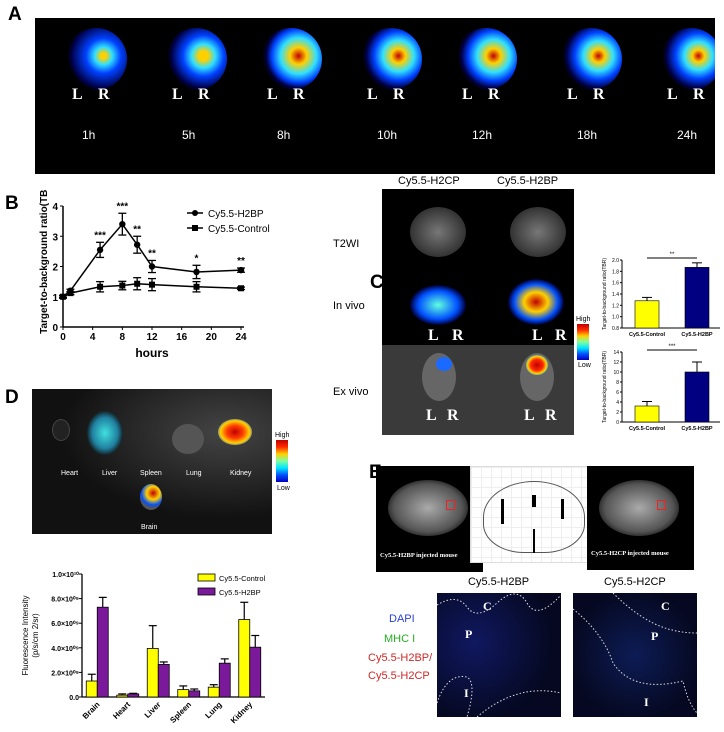 The width and height of the screenshot is (724, 732). Describe the element at coordinates (478, 390) in the screenshot. I see `ex-vivo-imaging-panel: L R L R` at that location.